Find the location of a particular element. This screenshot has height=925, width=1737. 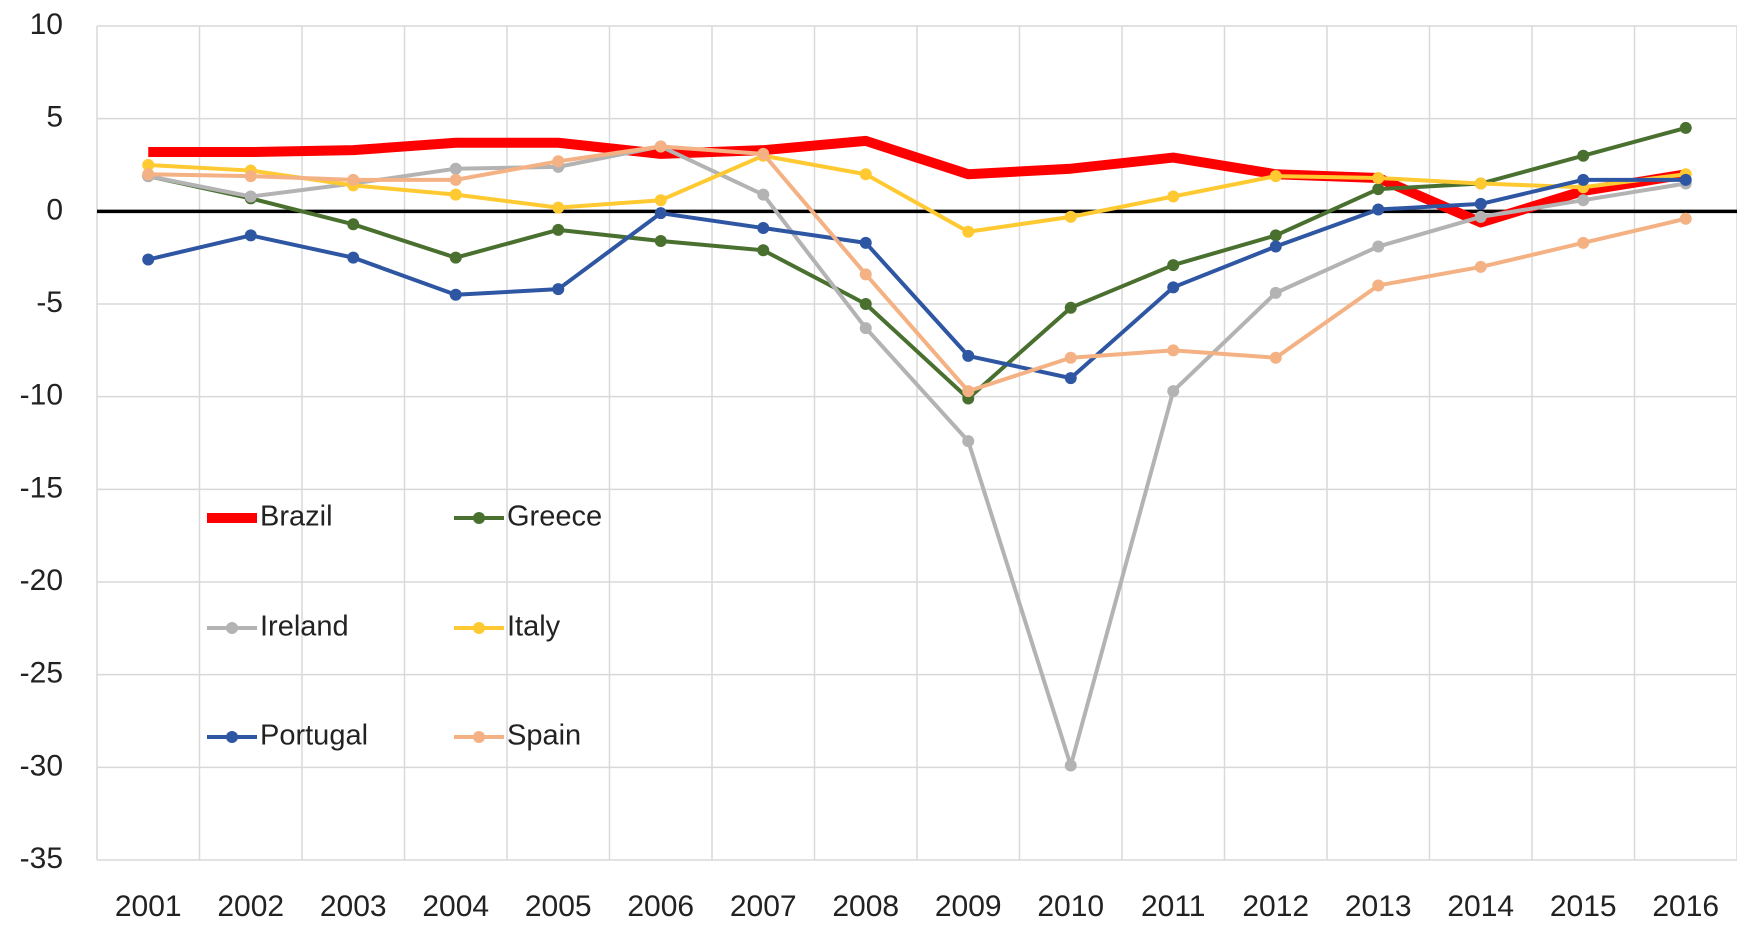

legend-label: Spain is located at coordinates (544, 736).